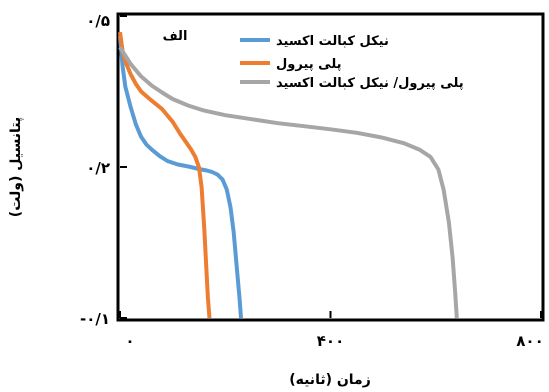  I want to click on x-axis-title: زمان (ثانیه), so click(330, 380).